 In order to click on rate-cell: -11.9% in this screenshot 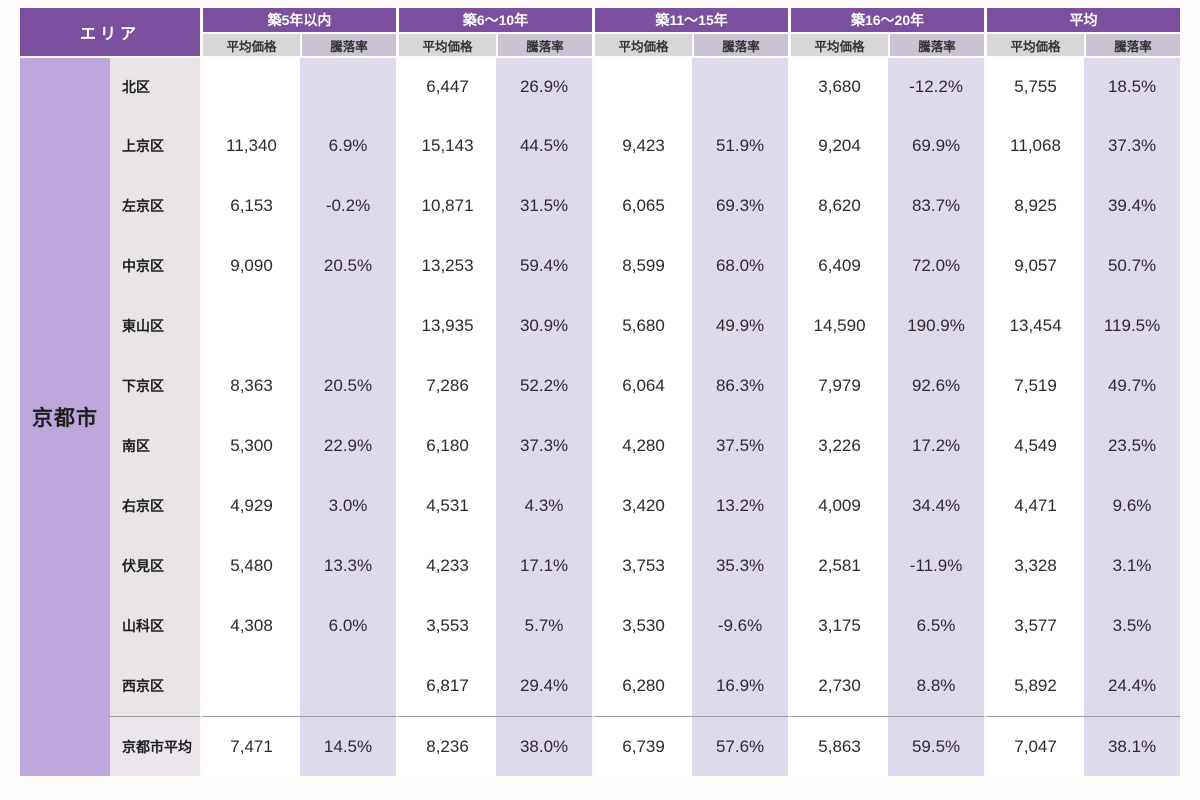, I will do `click(936, 566)`.